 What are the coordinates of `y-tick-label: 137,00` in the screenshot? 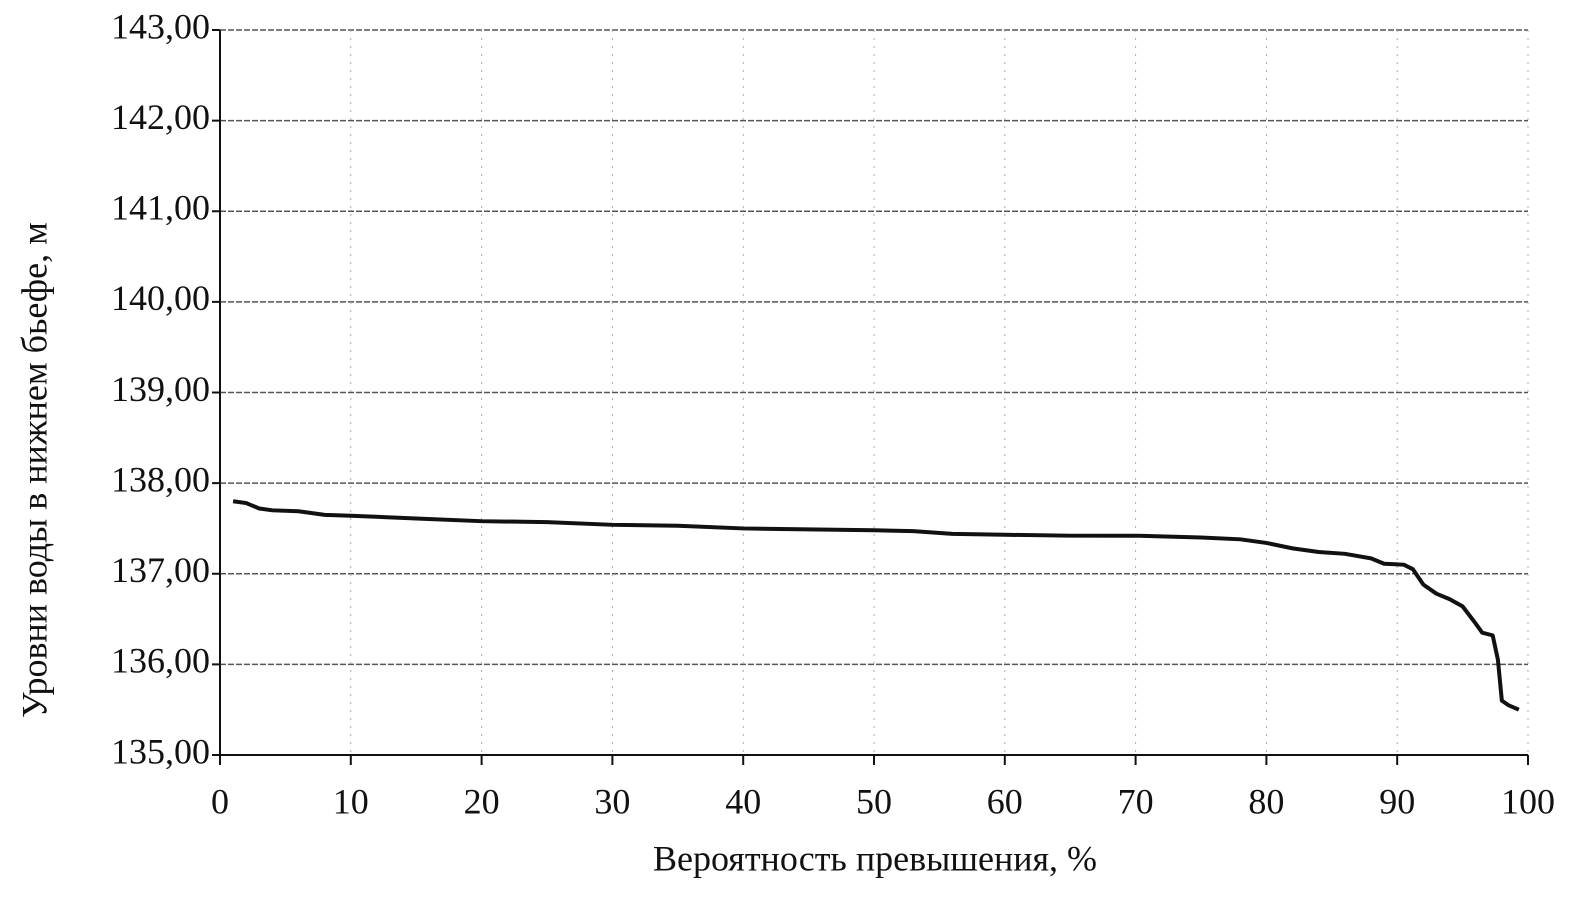 It's located at (160, 570).